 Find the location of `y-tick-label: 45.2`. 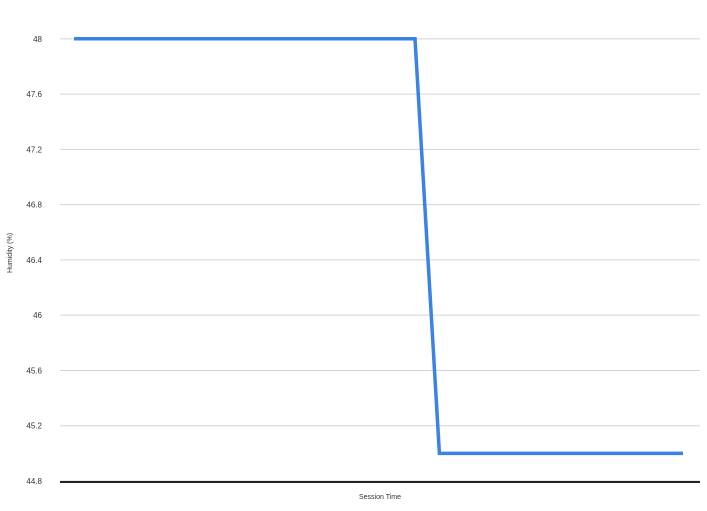

y-tick-label: 45.2 is located at coordinates (34, 426).